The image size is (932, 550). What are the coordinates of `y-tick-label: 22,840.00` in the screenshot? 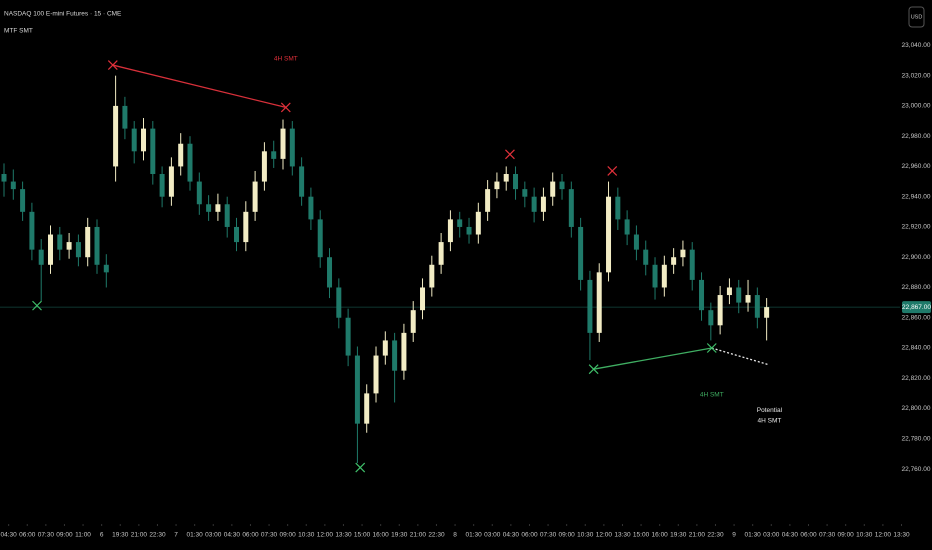 It's located at (916, 348).